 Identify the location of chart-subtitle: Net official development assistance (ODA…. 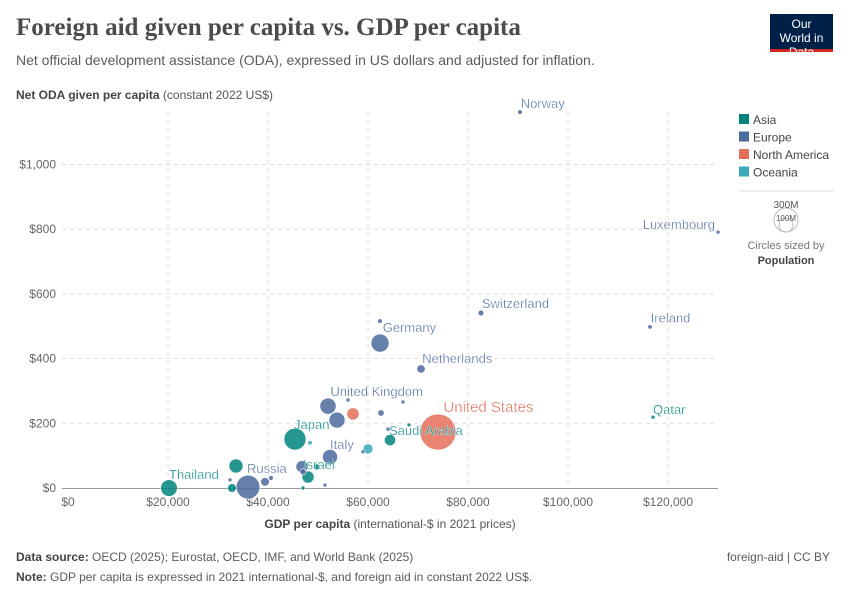
(305, 60).